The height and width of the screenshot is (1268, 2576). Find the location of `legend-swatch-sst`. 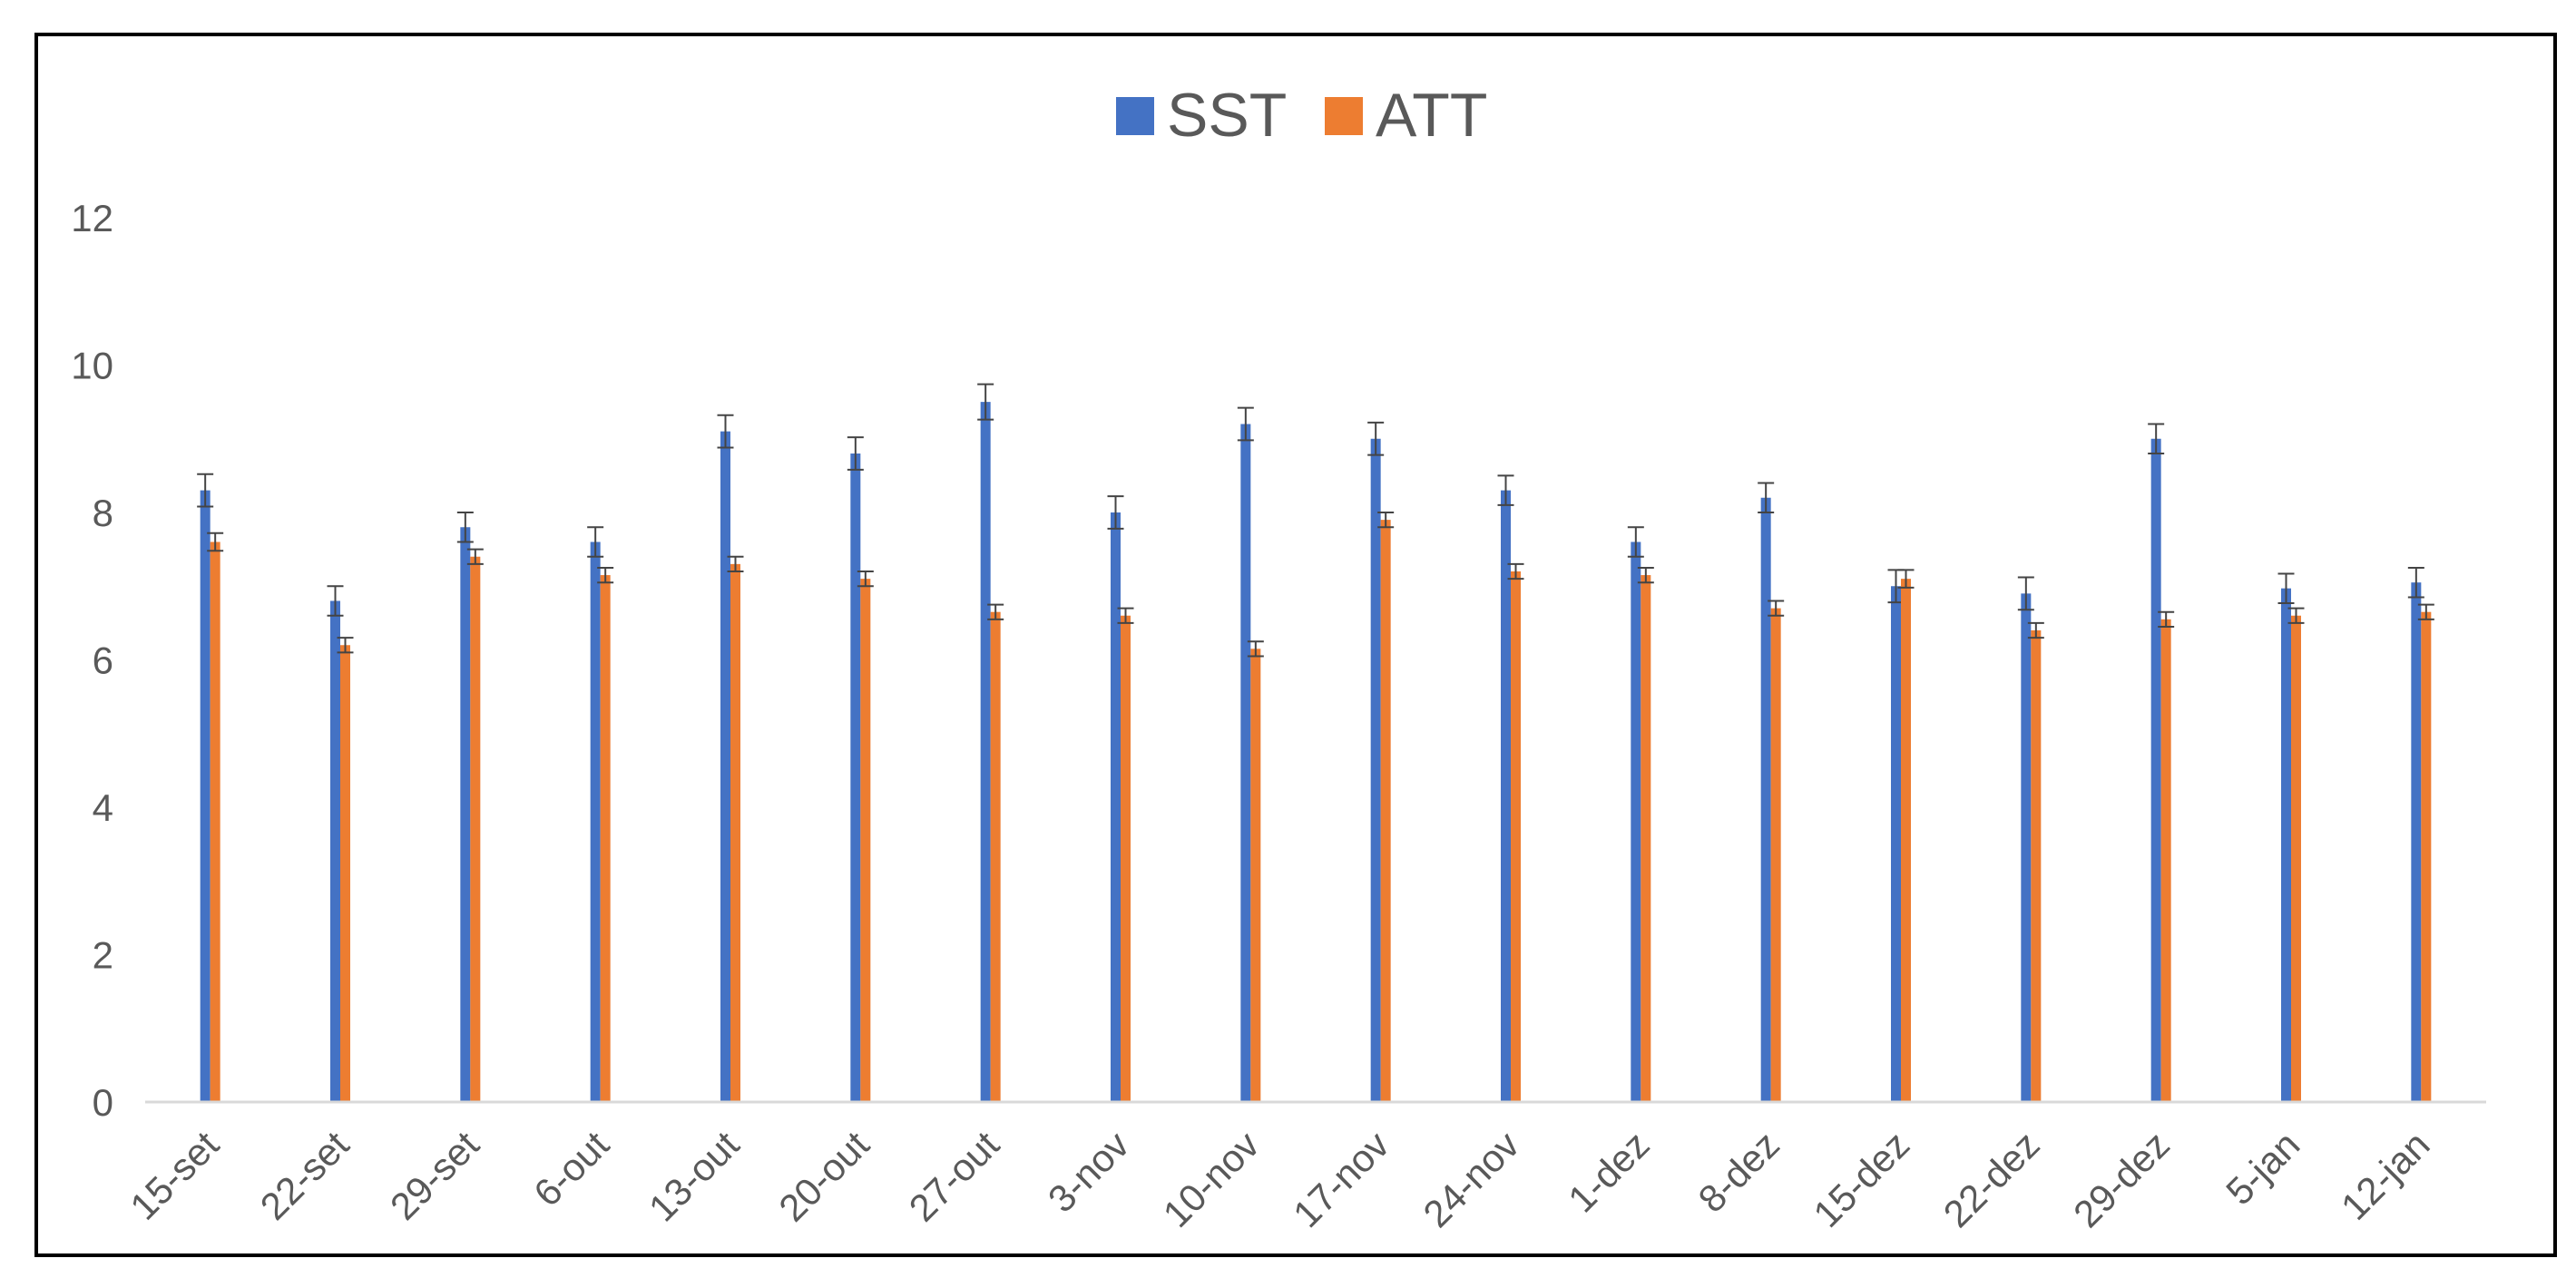

legend-swatch-sst is located at coordinates (1135, 116).